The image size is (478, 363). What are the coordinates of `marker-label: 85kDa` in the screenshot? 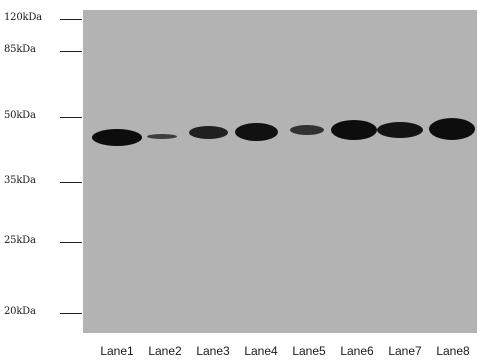 It's located at (20, 49).